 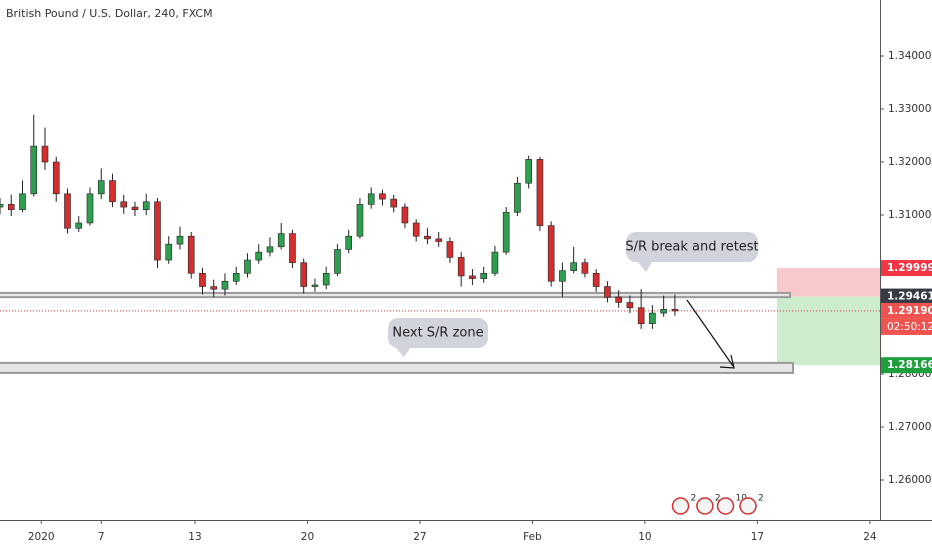 What do you see at coordinates (742, 499) in the screenshot?
I see `event-count: 10` at bounding box center [742, 499].